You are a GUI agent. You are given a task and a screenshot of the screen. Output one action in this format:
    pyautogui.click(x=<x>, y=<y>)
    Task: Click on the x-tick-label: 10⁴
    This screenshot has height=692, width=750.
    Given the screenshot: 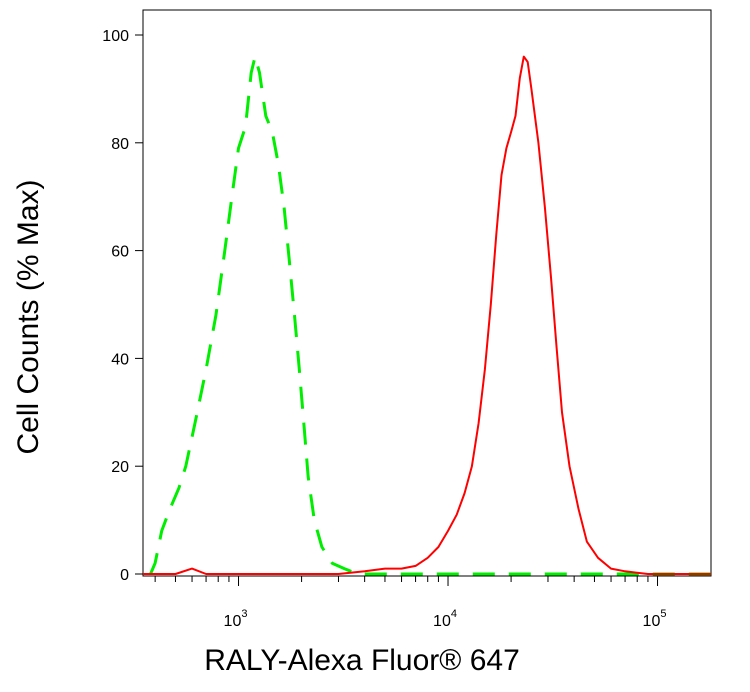 What is the action you would take?
    pyautogui.click(x=445, y=619)
    